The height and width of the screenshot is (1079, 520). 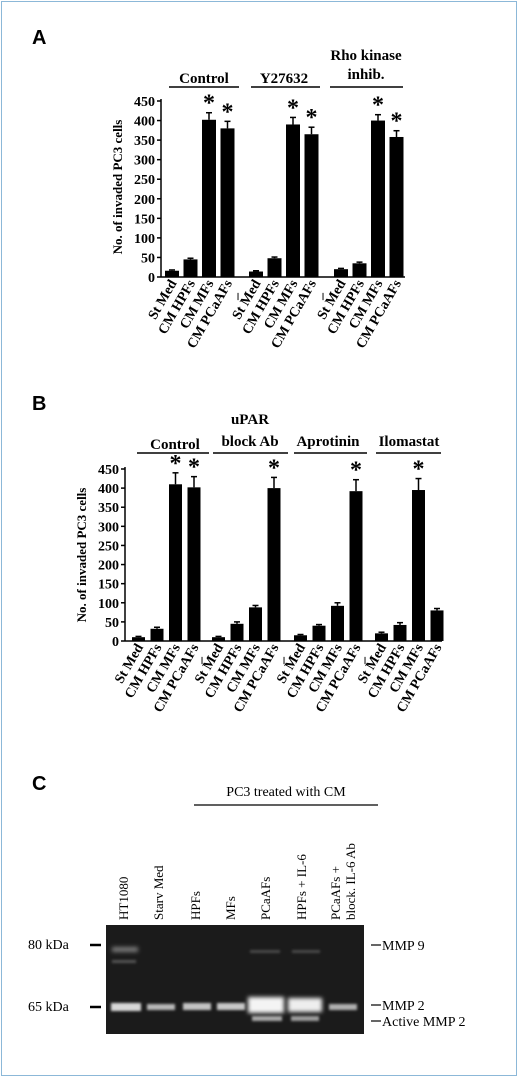 What do you see at coordinates (117, 187) in the screenshot?
I see `panel-a-y-axis-label: No. of invaded PC3 cells` at bounding box center [117, 187].